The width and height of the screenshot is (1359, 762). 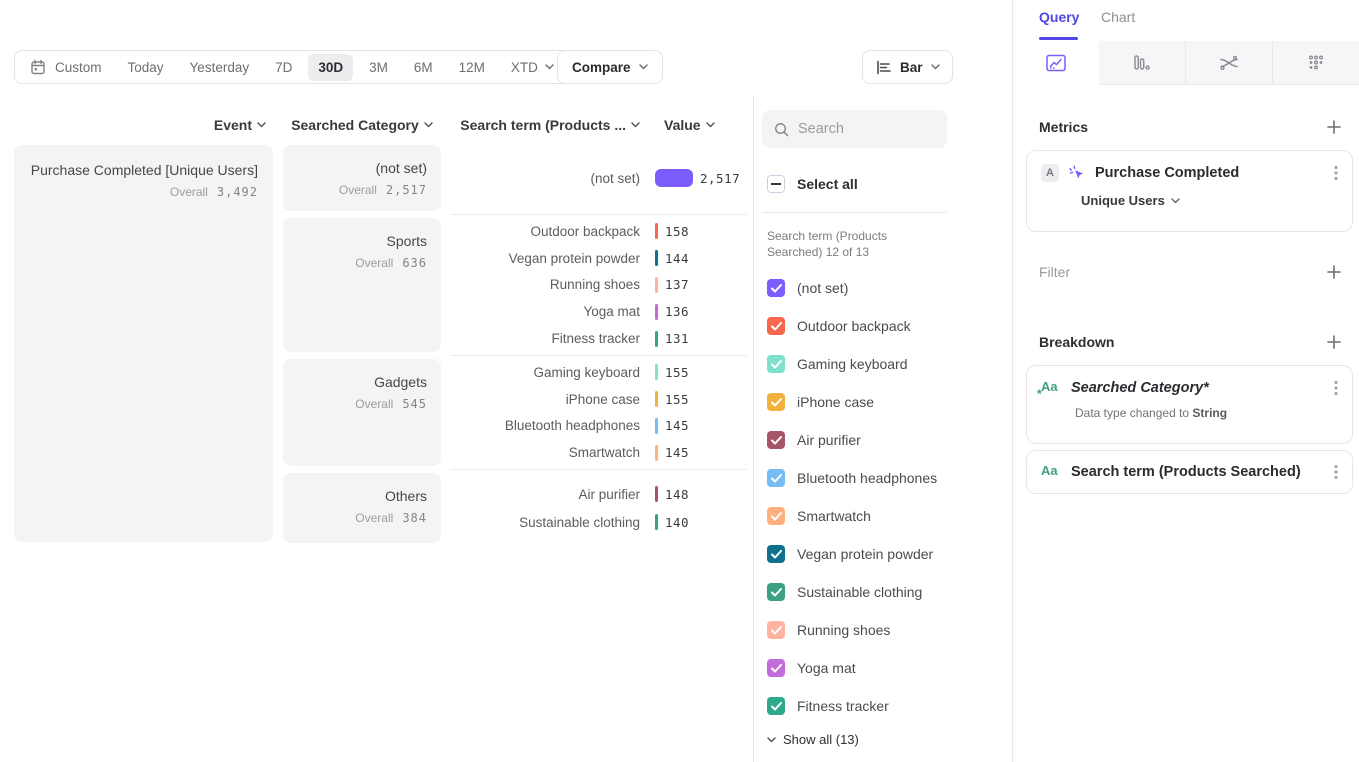 I want to click on date-range-button: XTD, so click(x=532, y=67).